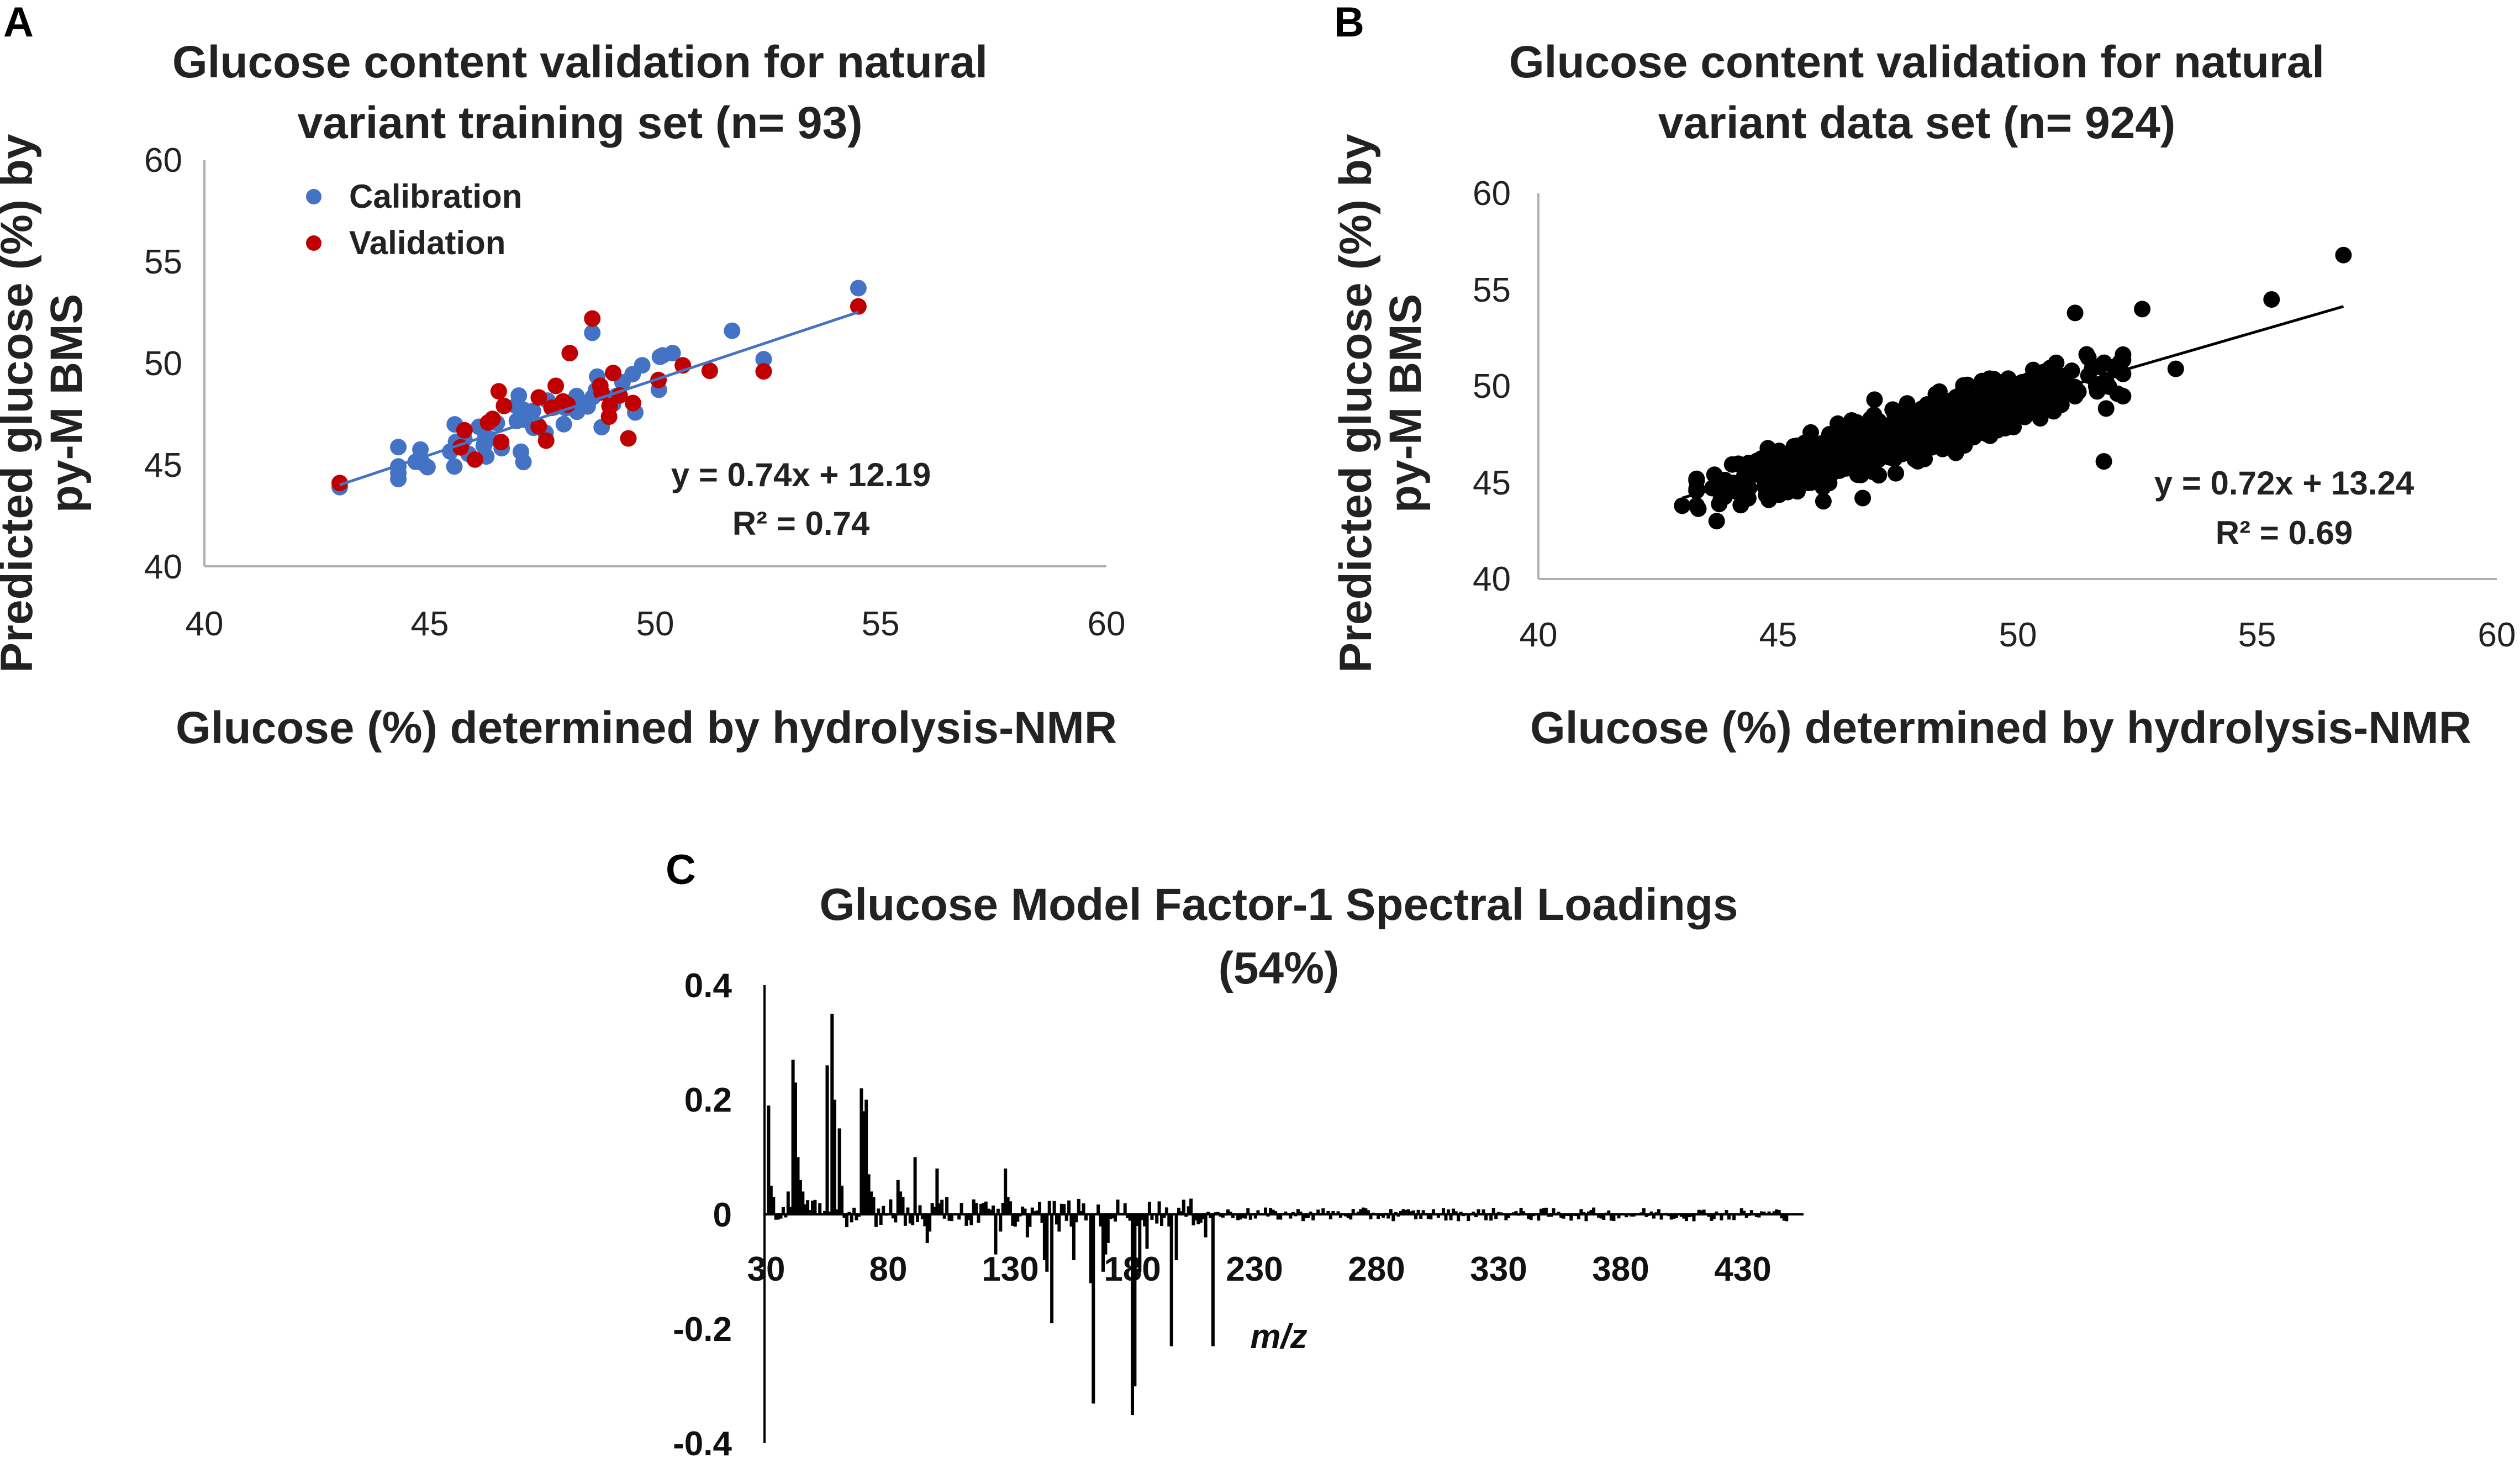 Image resolution: width=2520 pixels, height=1463 pixels. Describe the element at coordinates (18, 23) in the screenshot. I see `panel-a-letter: A` at that location.